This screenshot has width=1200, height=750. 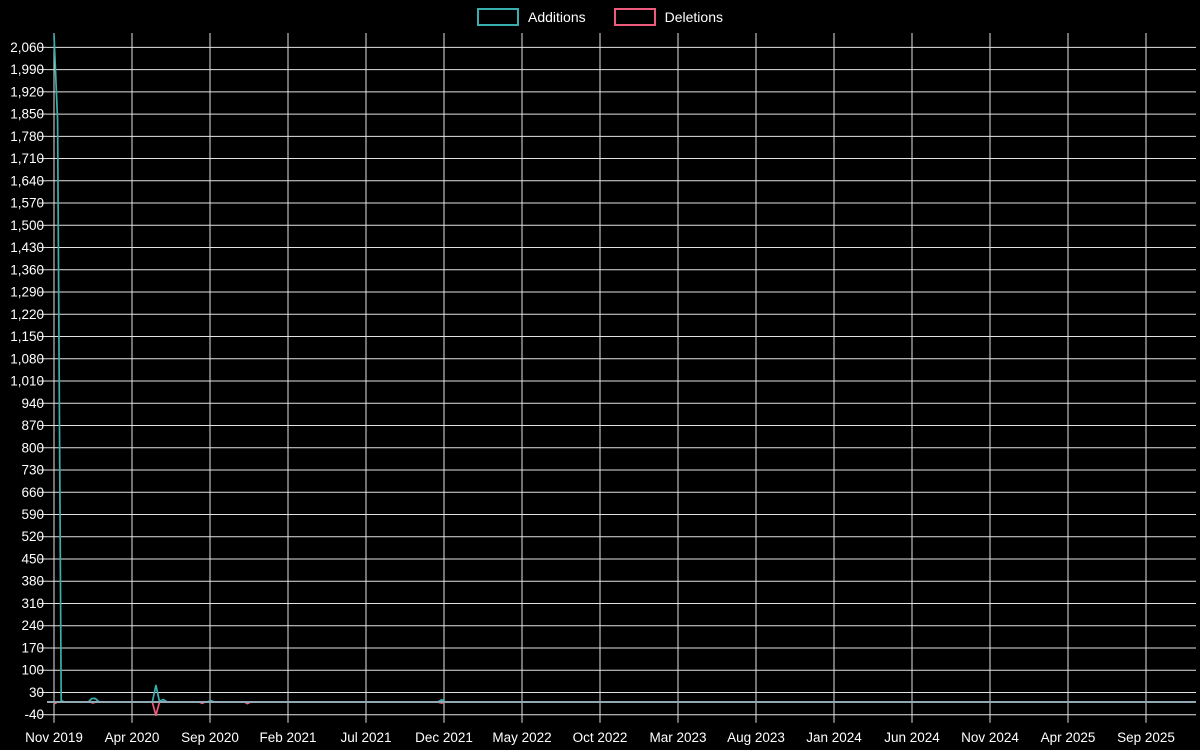 What do you see at coordinates (27, 314) in the screenshot?
I see `y-axis-tick-label: 1,220` at bounding box center [27, 314].